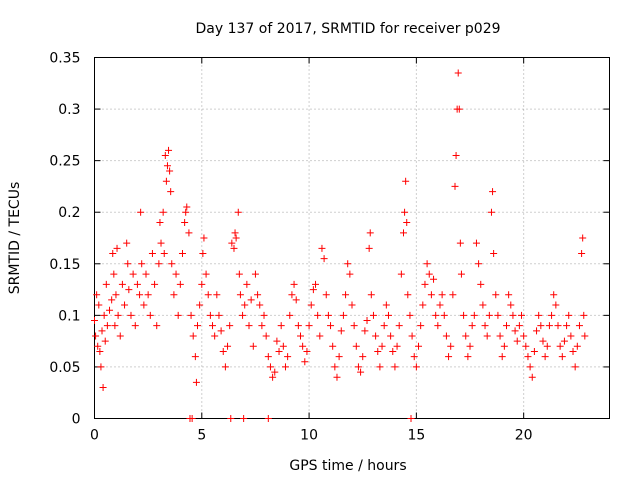 The width and height of the screenshot is (640, 480). I want to click on y-tick-label: 0.15, so click(64, 265).